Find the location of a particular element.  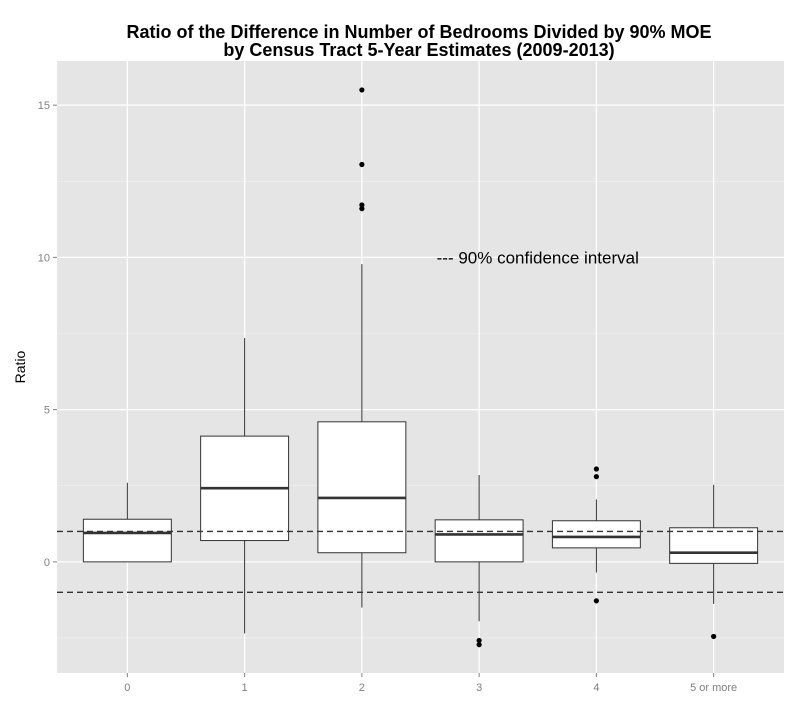

x-tick-label: 3 is located at coordinates (479, 688).